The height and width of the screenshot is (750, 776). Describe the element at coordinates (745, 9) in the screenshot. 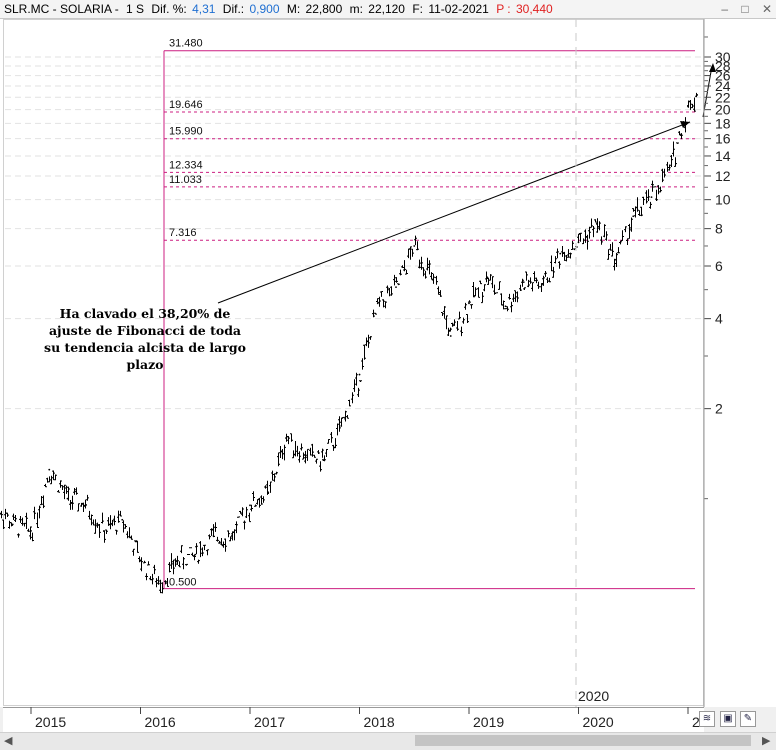

I see `maximize-icon: □` at that location.